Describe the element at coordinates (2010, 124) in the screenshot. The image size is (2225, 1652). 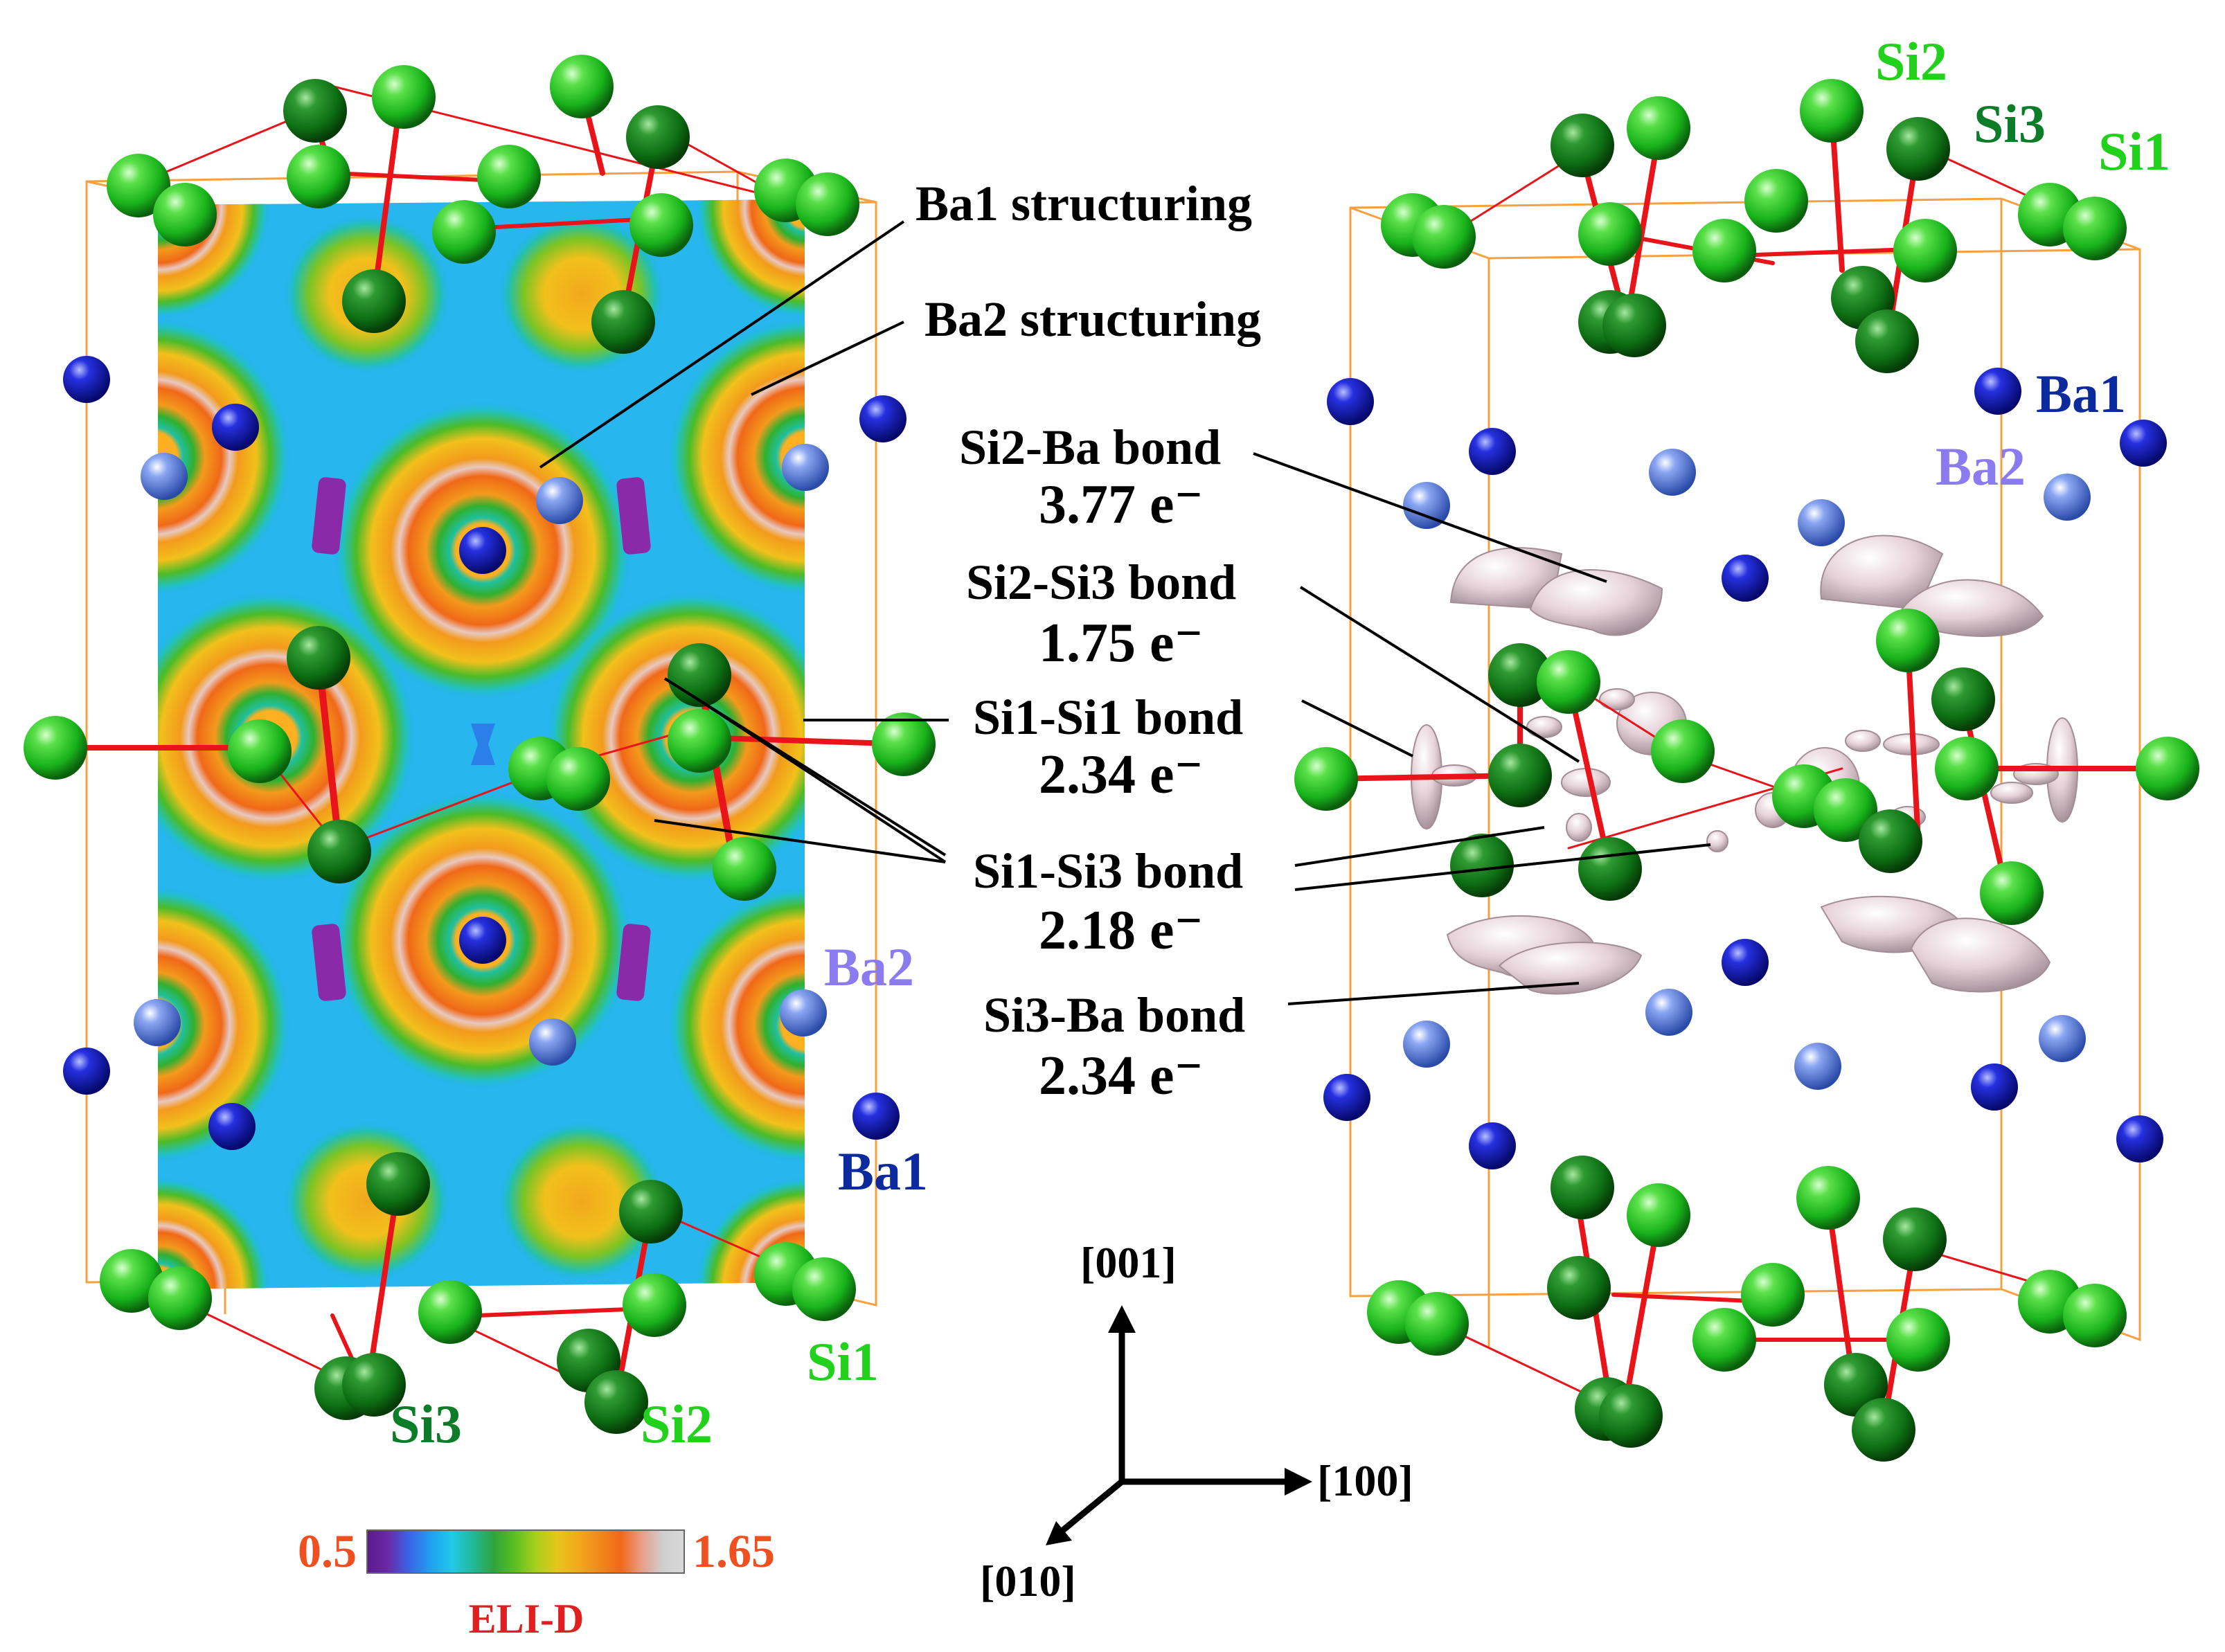
I see `label-si3-right: Si3` at that location.